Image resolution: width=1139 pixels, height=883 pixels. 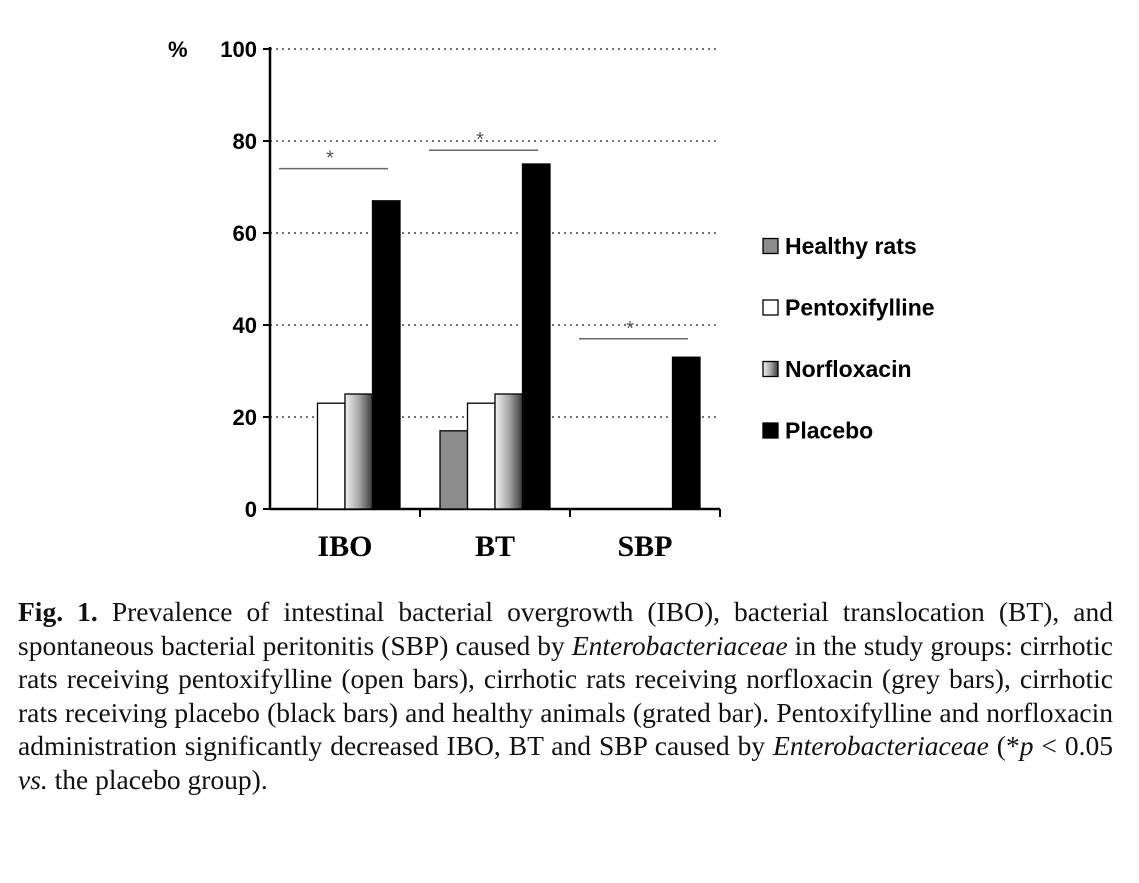 What do you see at coordinates (331, 456) in the screenshot?
I see `bar-pentoxifylline-ibo` at bounding box center [331, 456].